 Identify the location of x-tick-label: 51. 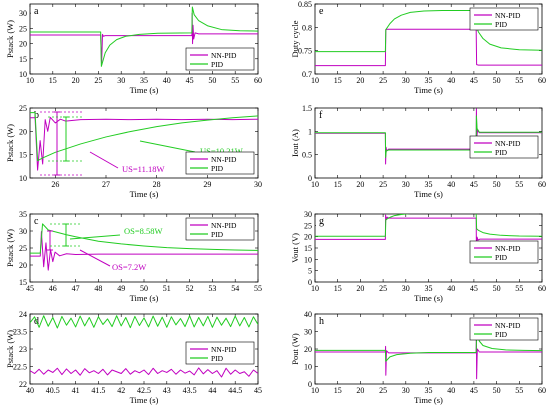
(167, 288).